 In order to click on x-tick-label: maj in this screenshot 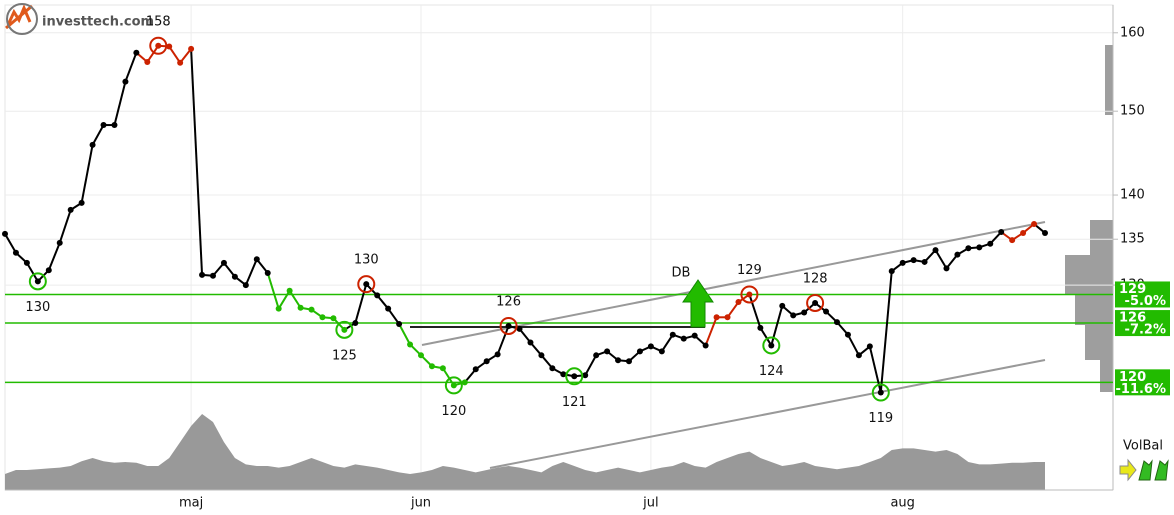, I will do `click(191, 503)`.